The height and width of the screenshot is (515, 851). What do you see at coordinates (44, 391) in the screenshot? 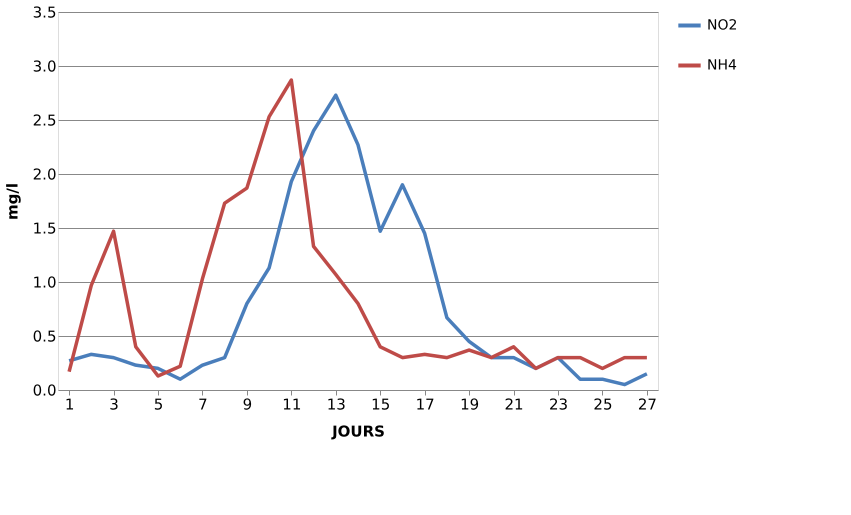
I see `y-tick-label: 0.0` at bounding box center [44, 391].